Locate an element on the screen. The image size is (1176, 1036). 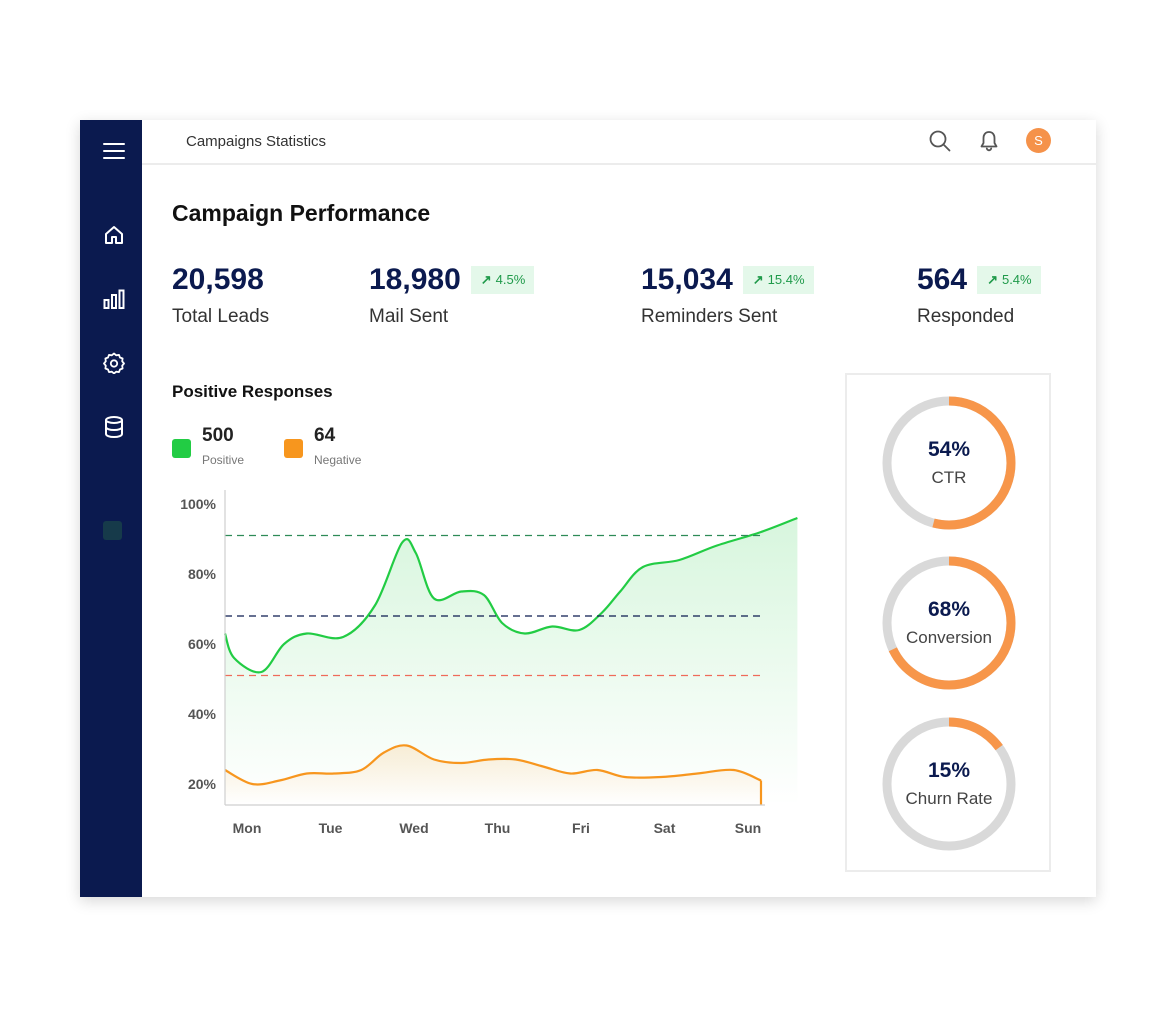
stat-label: Total Leads is located at coordinates (221, 316).